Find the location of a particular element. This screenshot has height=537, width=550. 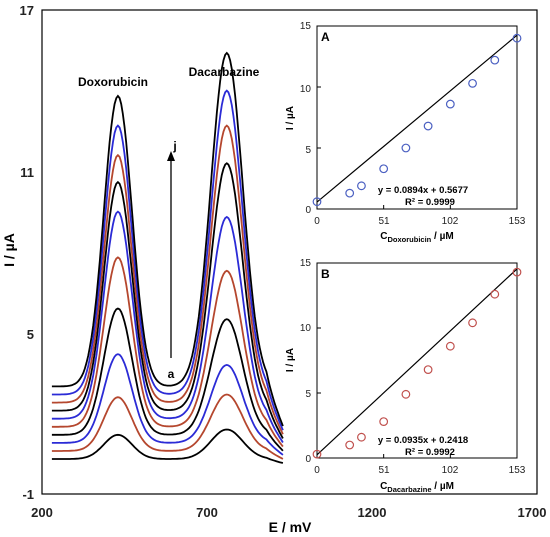

inset-b-r2: R² = 0.9992 is located at coordinates (430, 452).